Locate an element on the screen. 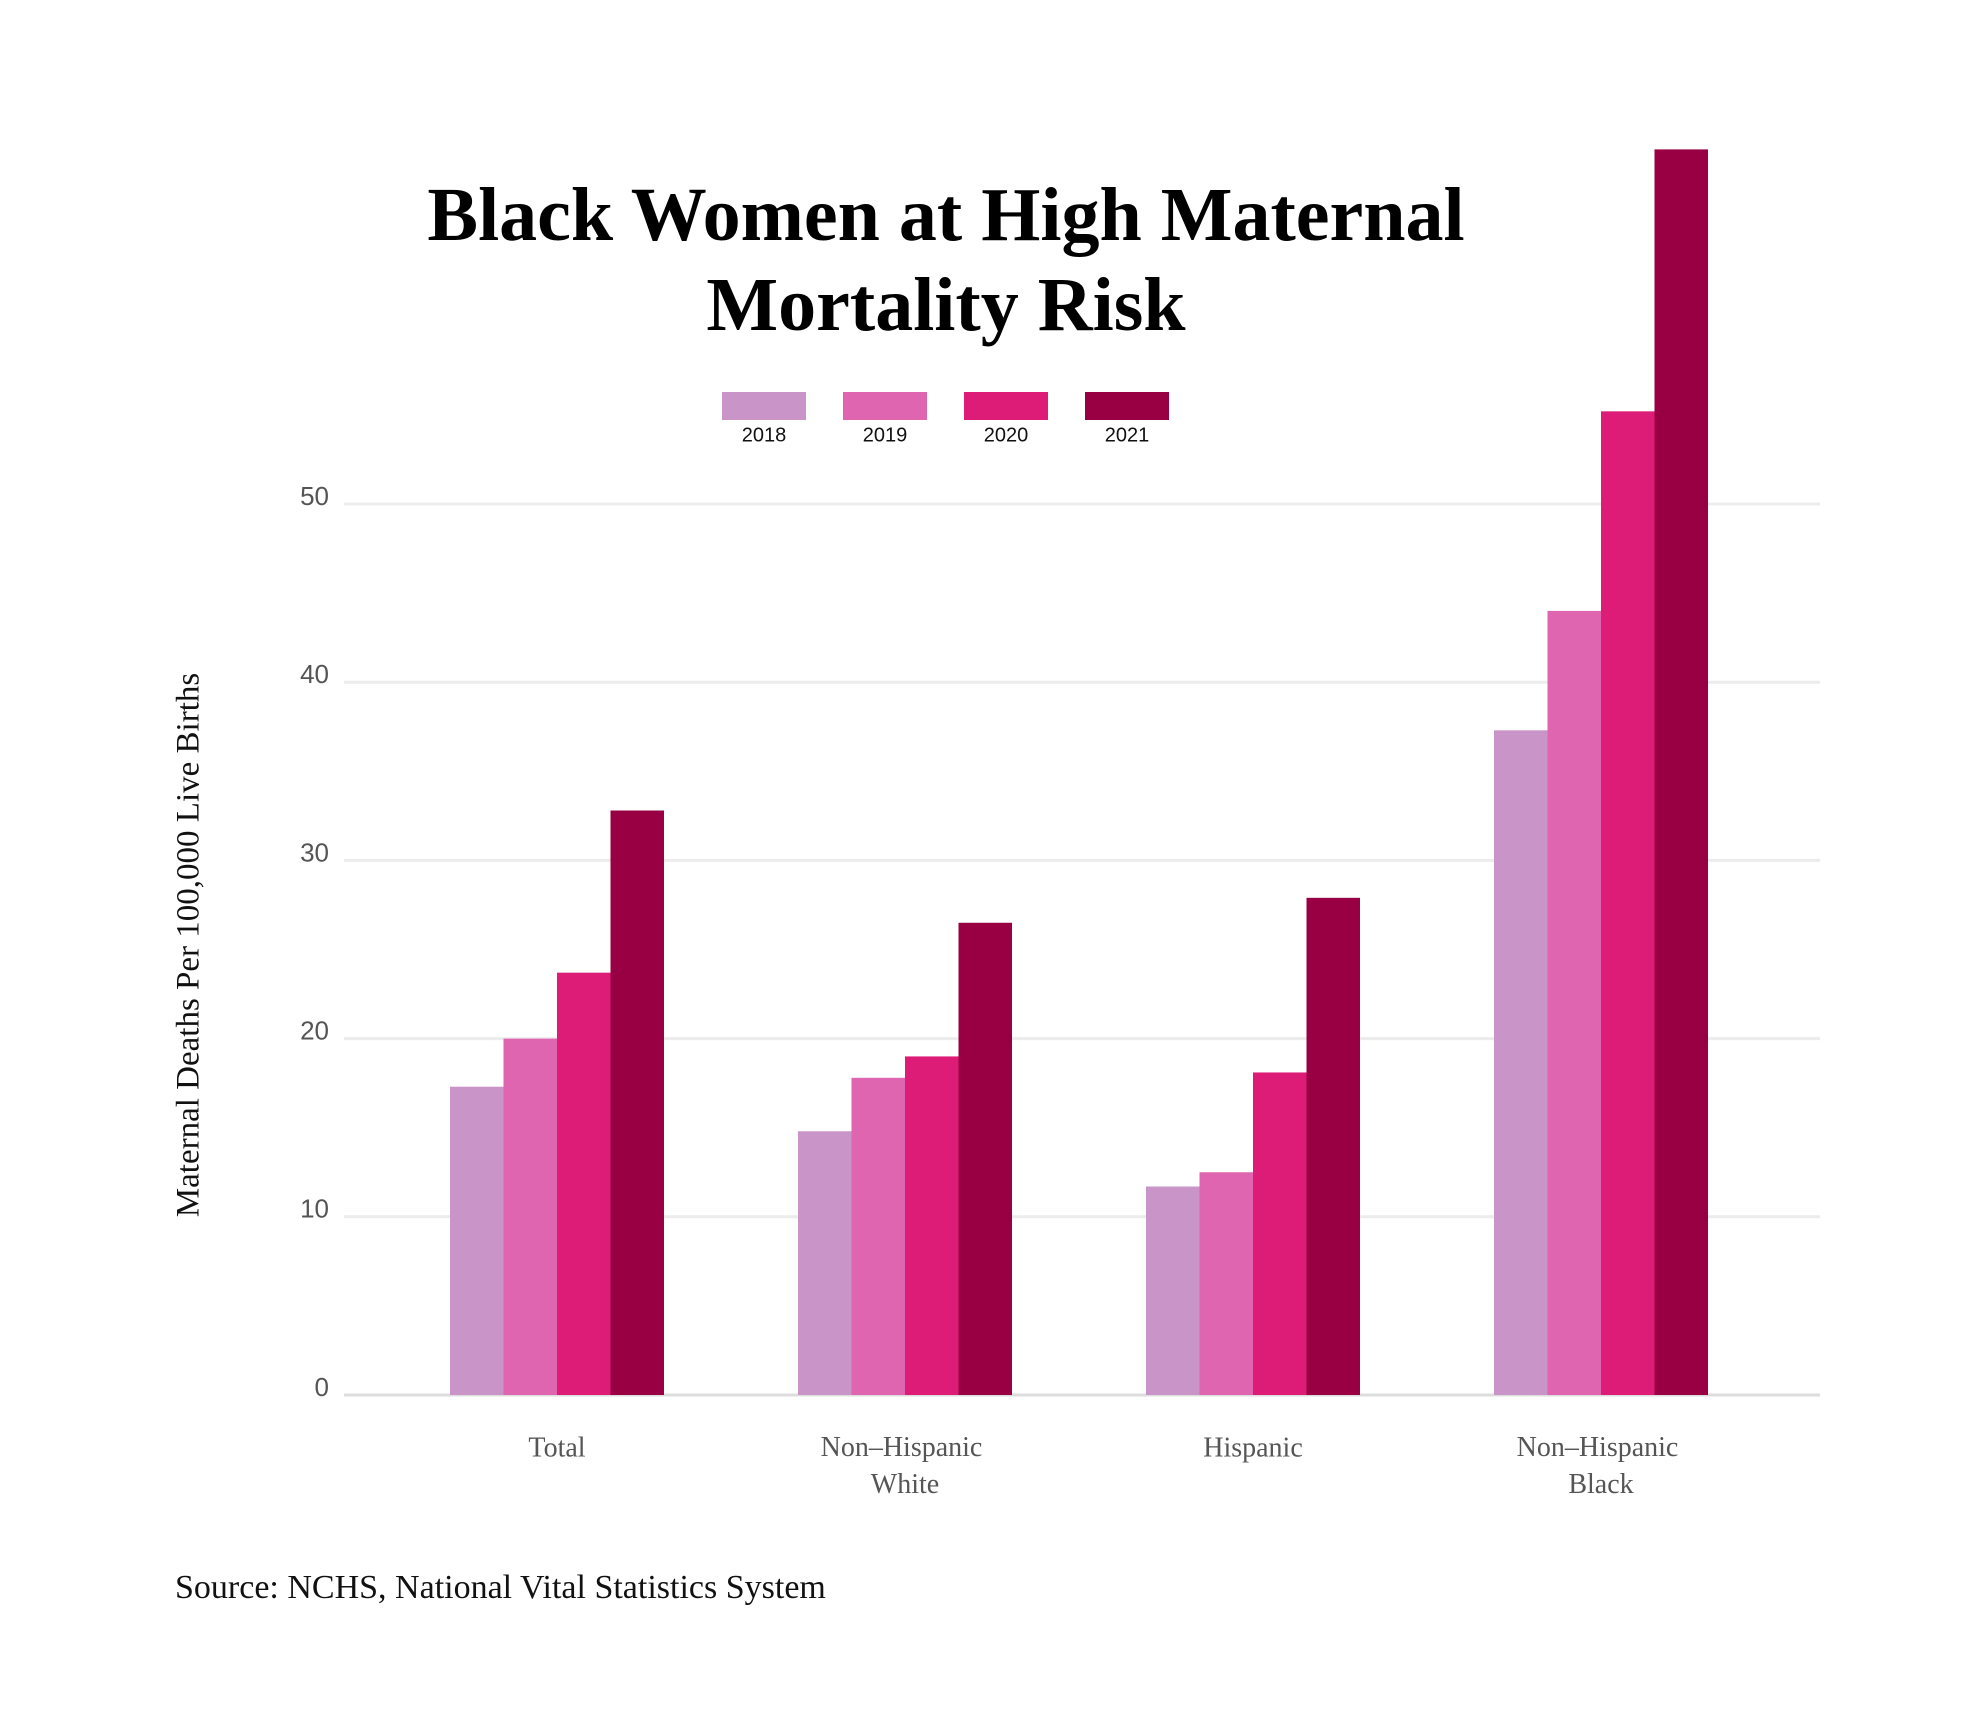 The height and width of the screenshot is (1712, 1981). legend-label: 2019 is located at coordinates (885, 435).